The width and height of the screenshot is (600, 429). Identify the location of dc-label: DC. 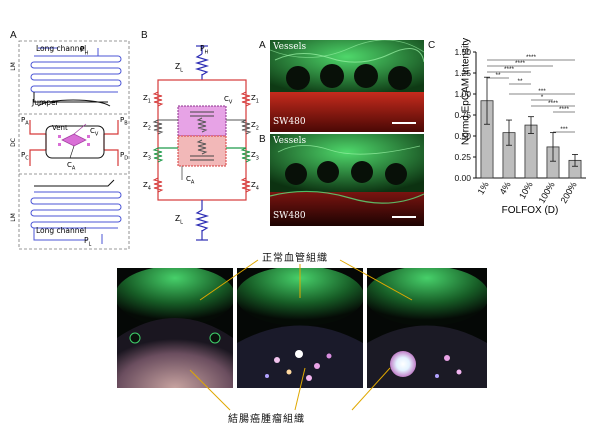
(13, 142).